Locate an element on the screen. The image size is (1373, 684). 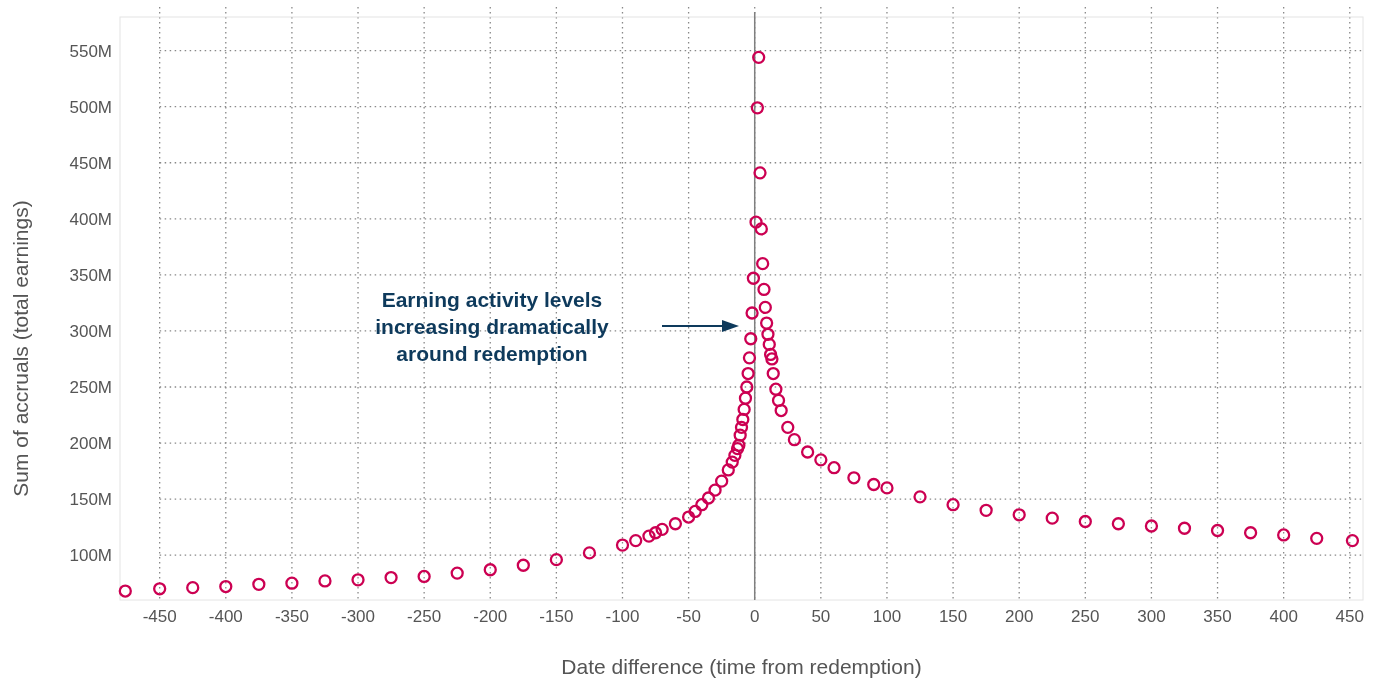
x-tick-label: -300 is located at coordinates (358, 616).